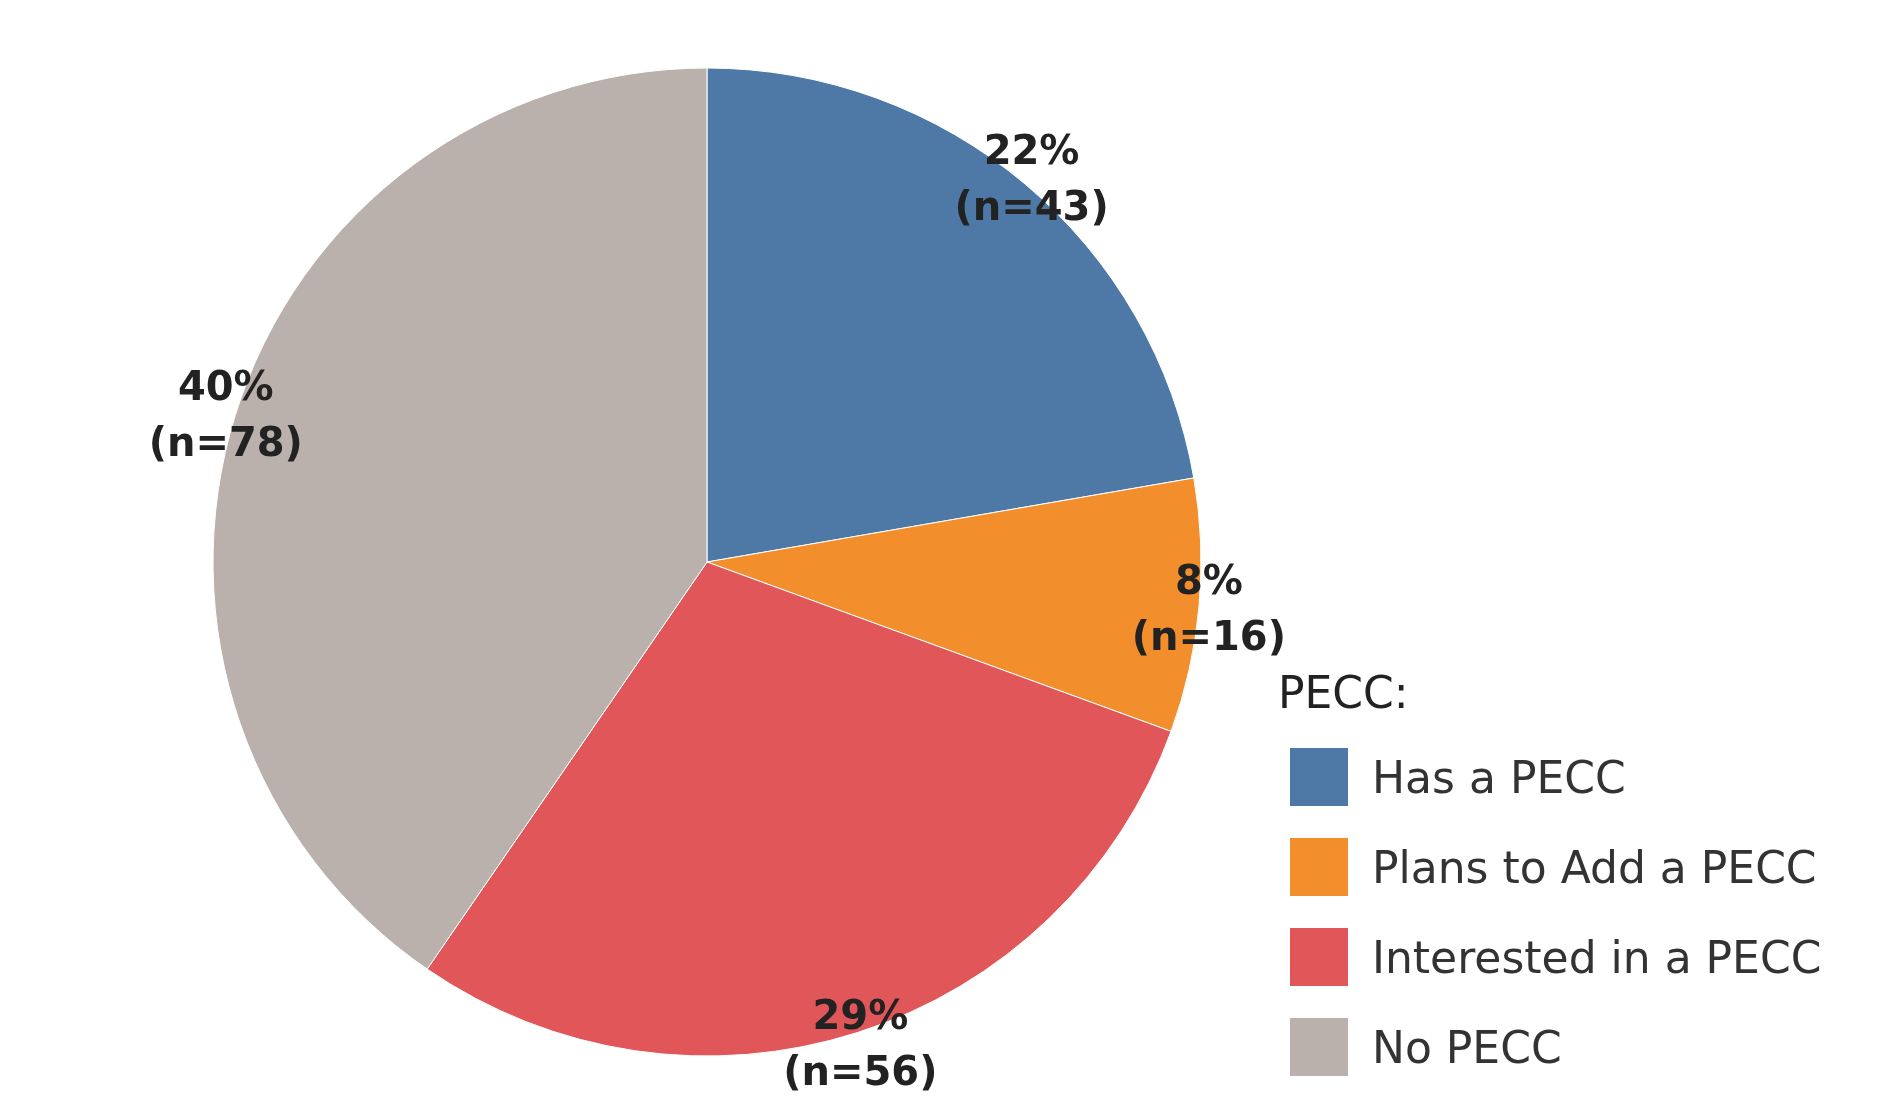 The height and width of the screenshot is (1111, 1889). I want to click on legend-label: Interested in a PECC, so click(1597, 957).